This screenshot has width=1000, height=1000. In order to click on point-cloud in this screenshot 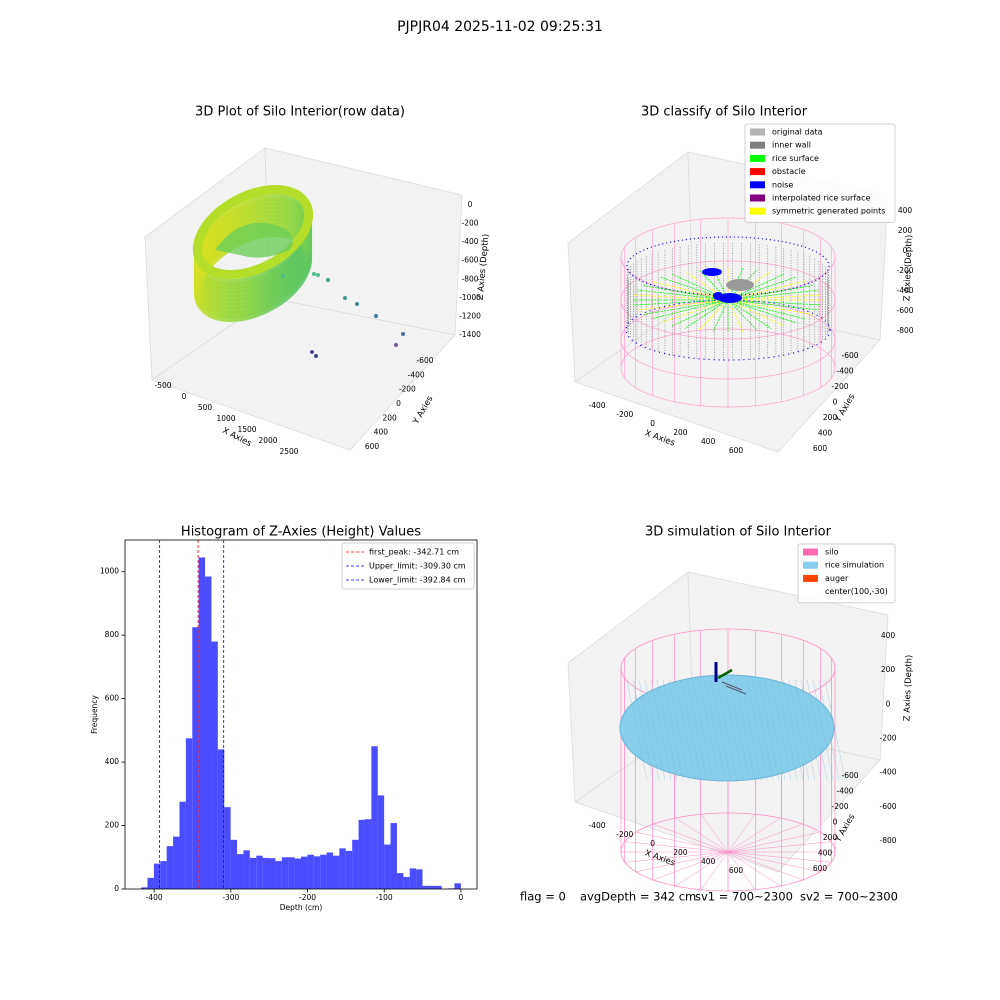, I will do `click(298, 271)`.